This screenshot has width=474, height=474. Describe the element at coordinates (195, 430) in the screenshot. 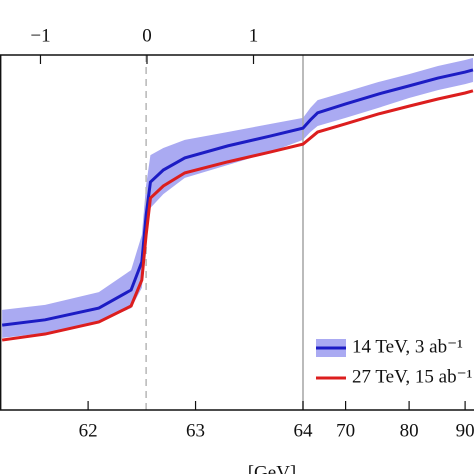

I see `x-tick-label: 63` at that location.